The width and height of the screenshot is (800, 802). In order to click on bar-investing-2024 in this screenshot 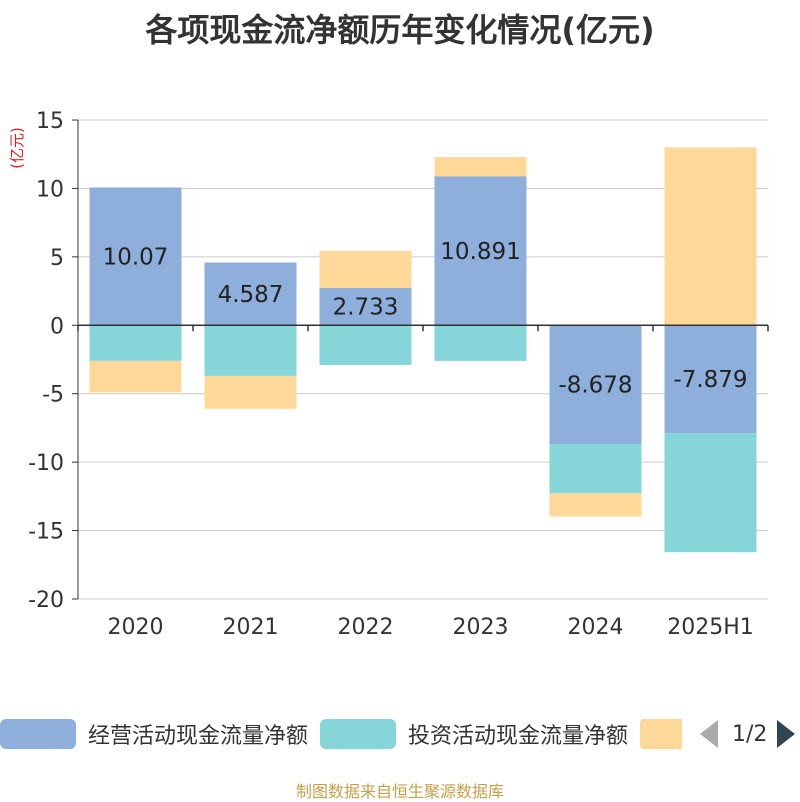, I will do `click(595, 469)`.